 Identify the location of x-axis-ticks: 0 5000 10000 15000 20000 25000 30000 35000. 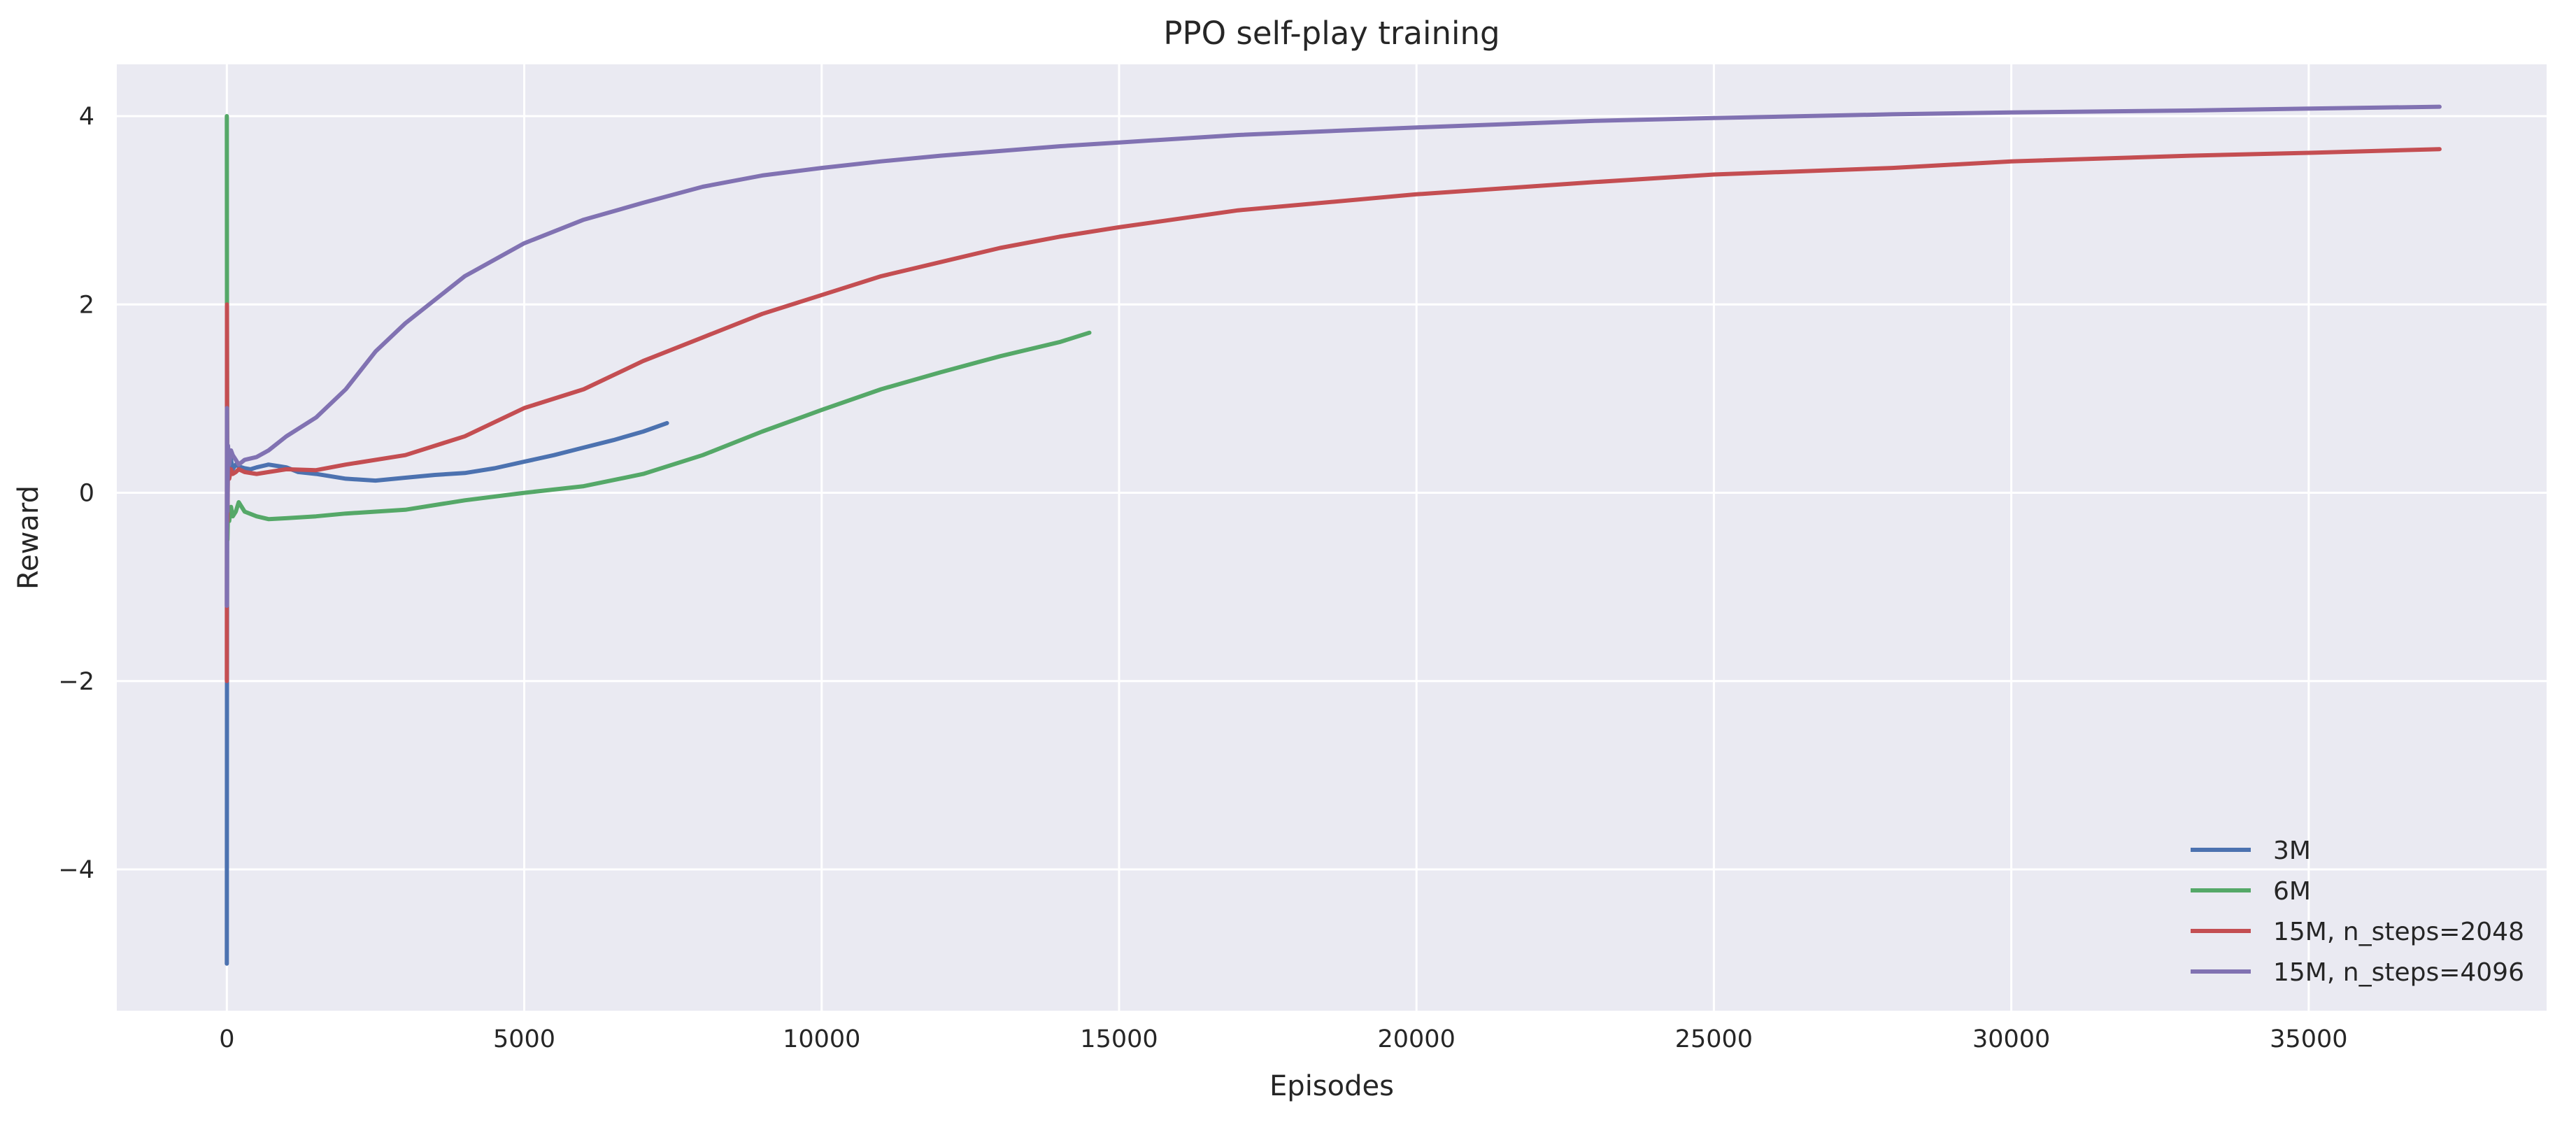
(1283, 1039).